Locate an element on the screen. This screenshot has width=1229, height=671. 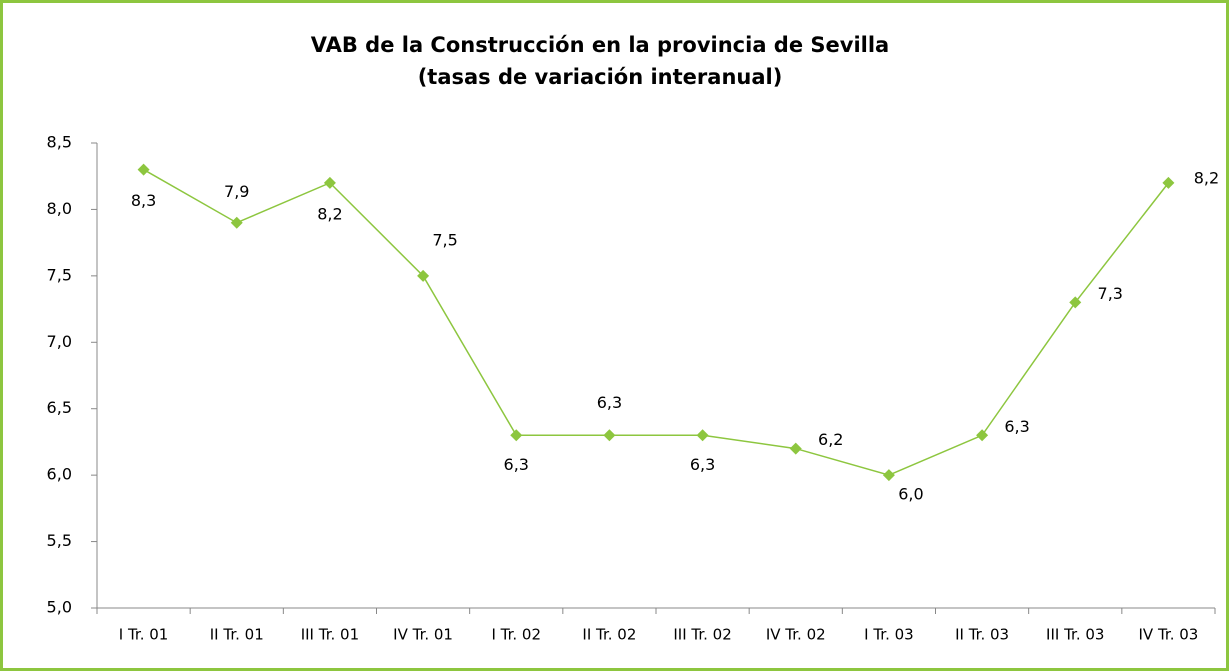
y-tick-label: 7,5 is located at coordinates (59, 274).